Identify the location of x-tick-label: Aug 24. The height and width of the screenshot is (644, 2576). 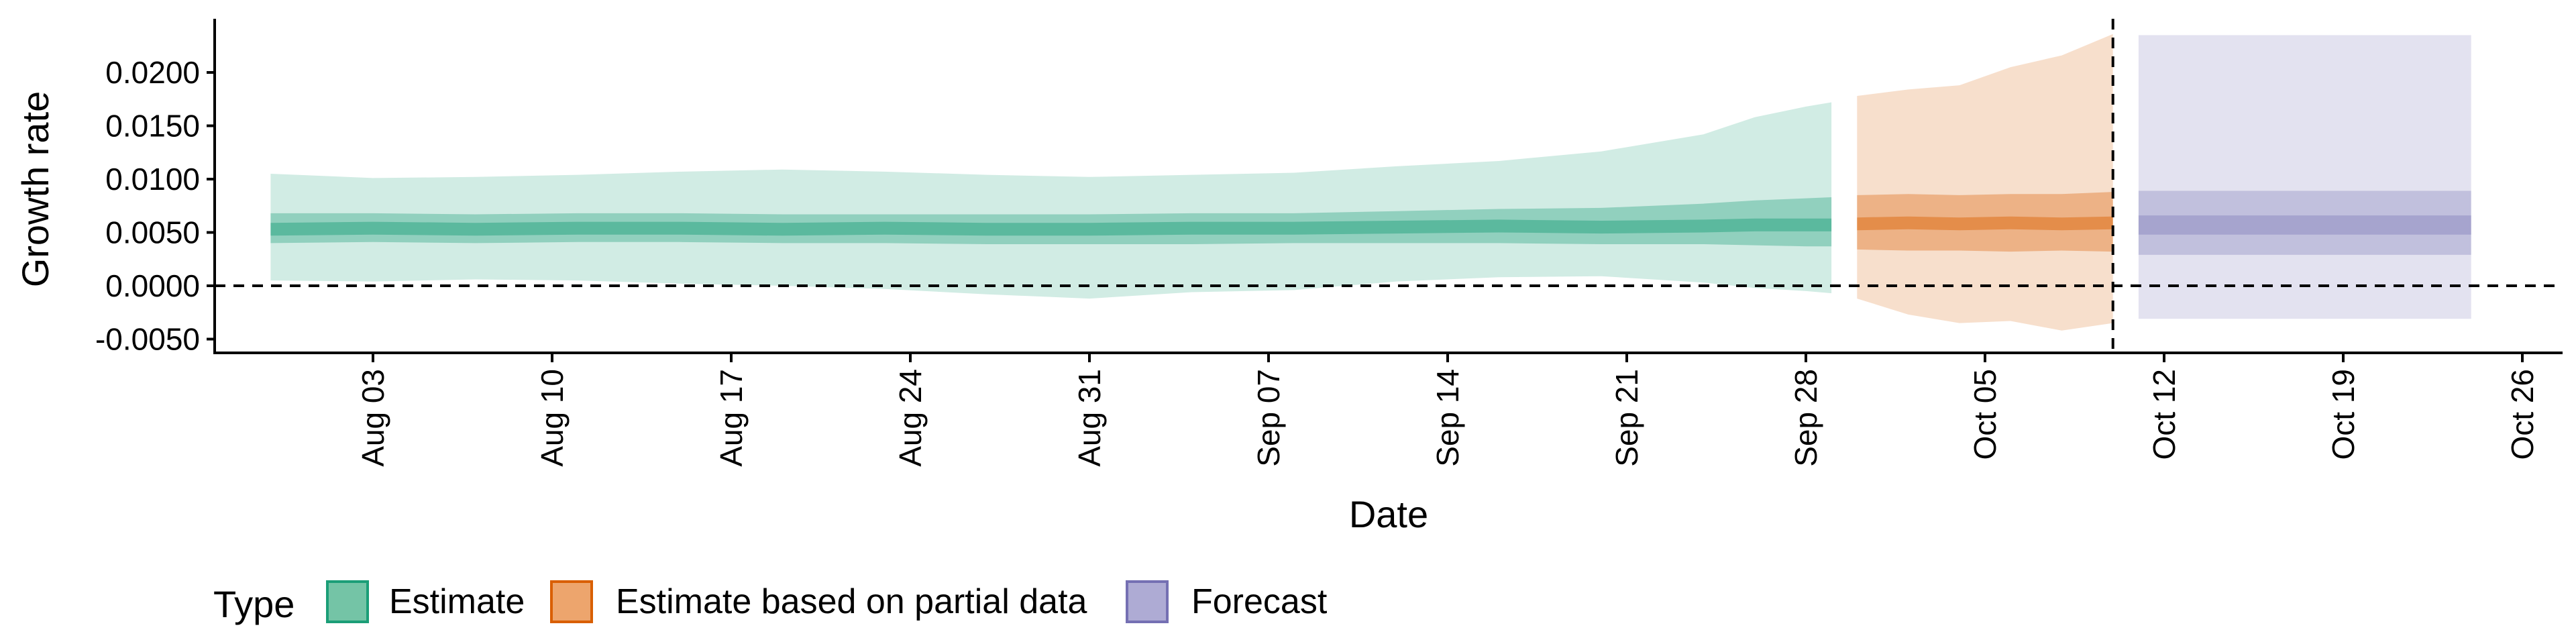
(910, 418).